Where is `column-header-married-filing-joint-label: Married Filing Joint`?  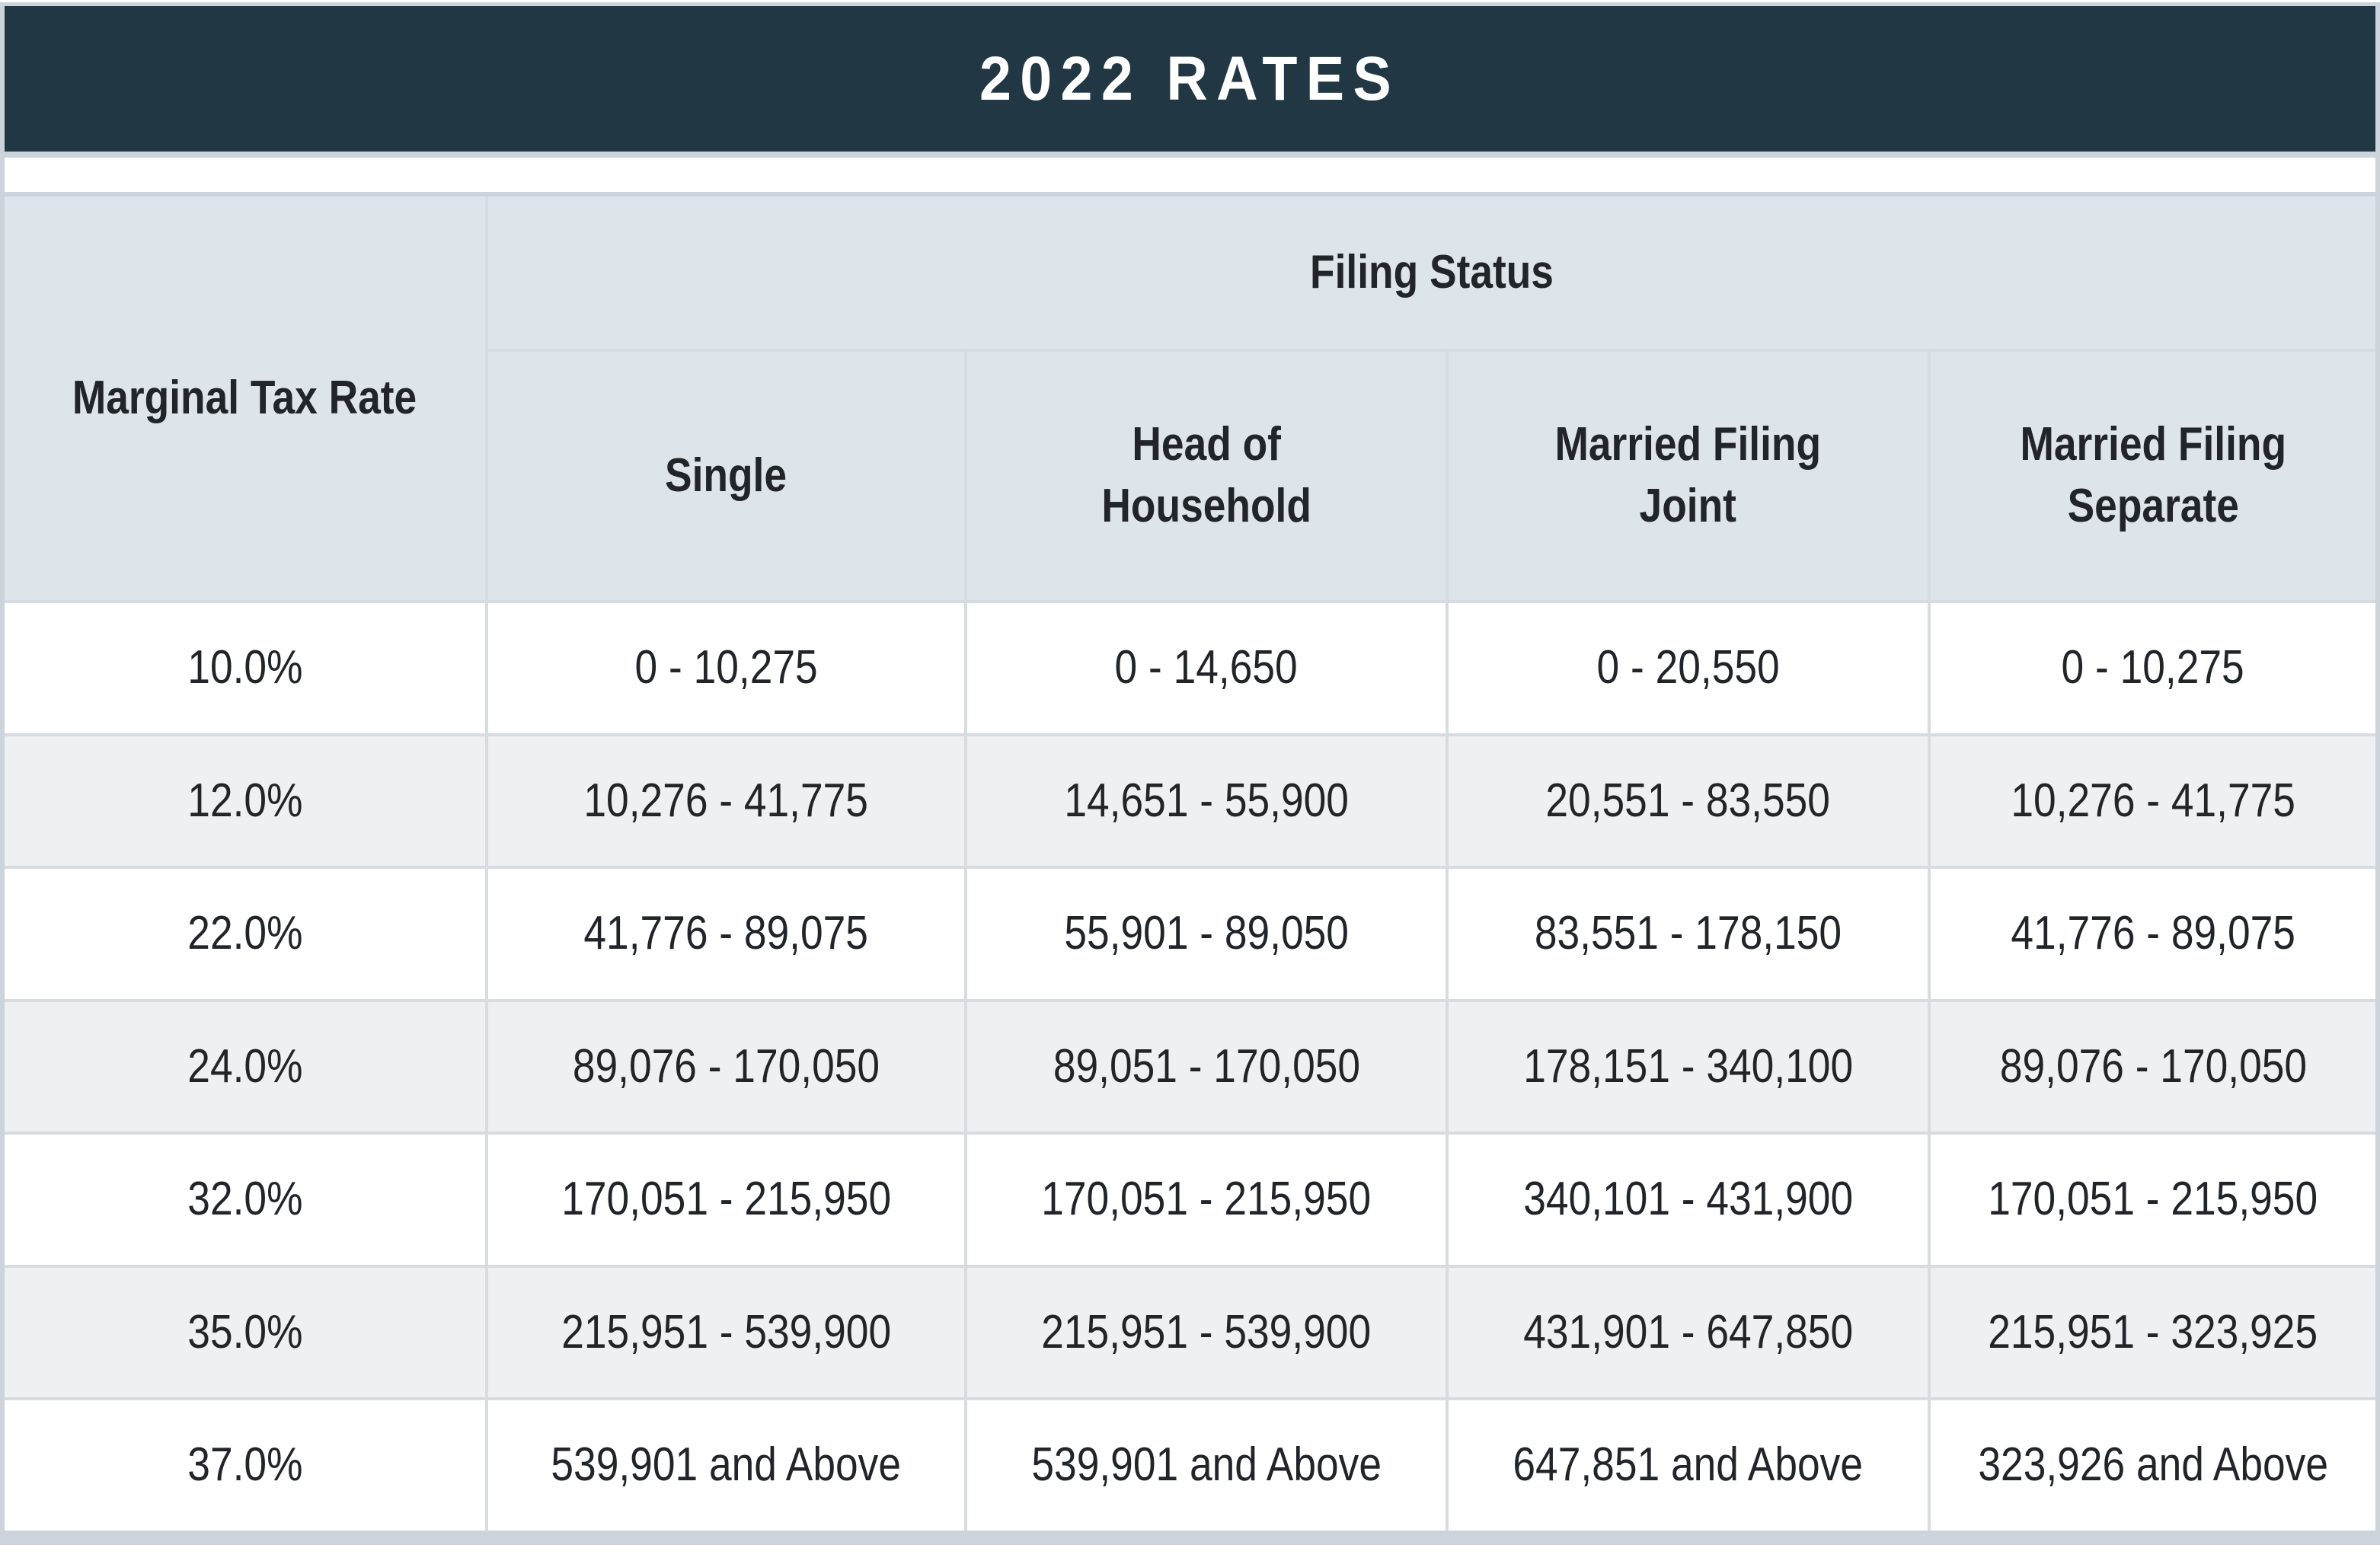 column-header-married-filing-joint-label: Married Filing Joint is located at coordinates (1688, 475).